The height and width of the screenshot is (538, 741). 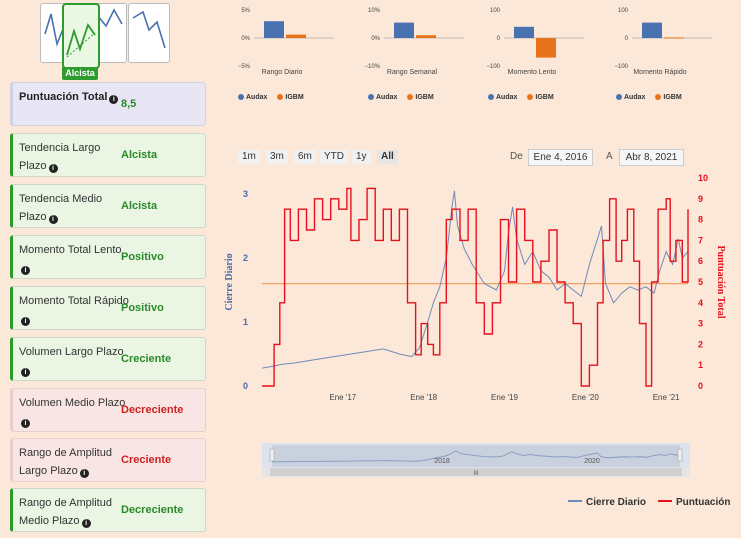 I want to click on navigator: 2018 2020 III, so click(x=476, y=460).